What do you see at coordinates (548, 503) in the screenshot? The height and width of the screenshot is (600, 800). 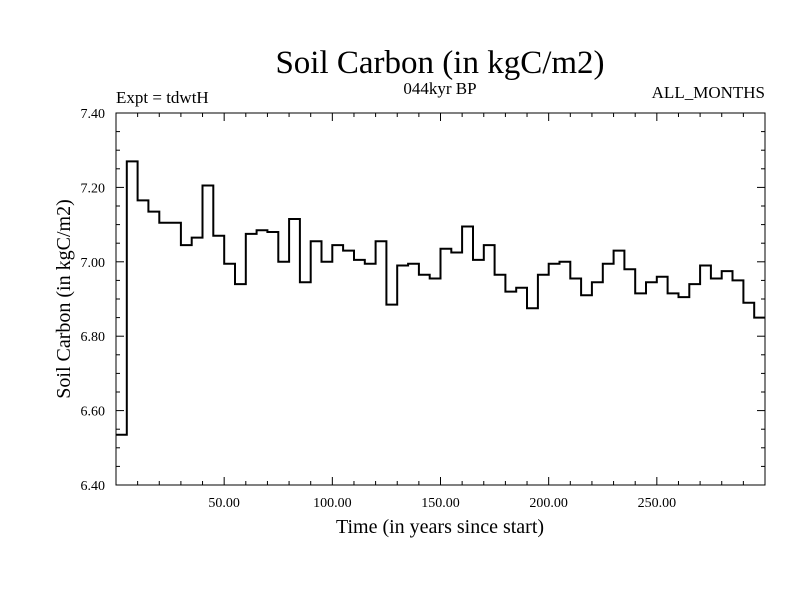 I see `x-tick-label: 200.00` at bounding box center [548, 503].